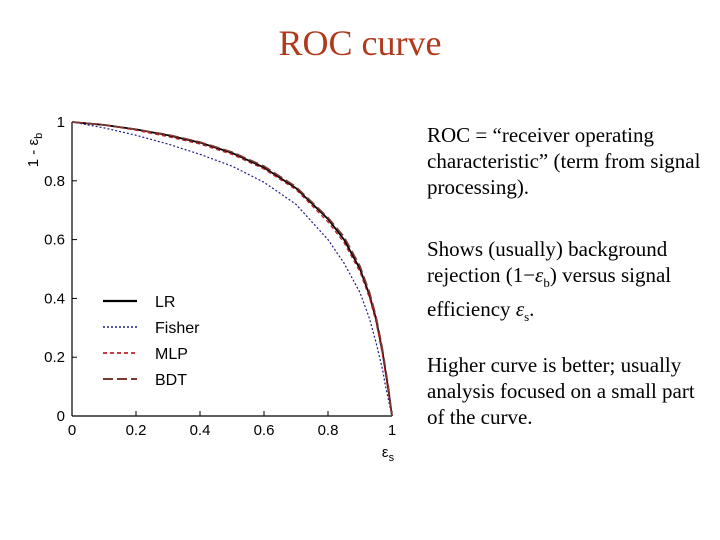  Describe the element at coordinates (520, 309) in the screenshot. I see `epsilon-s: ε` at that location.